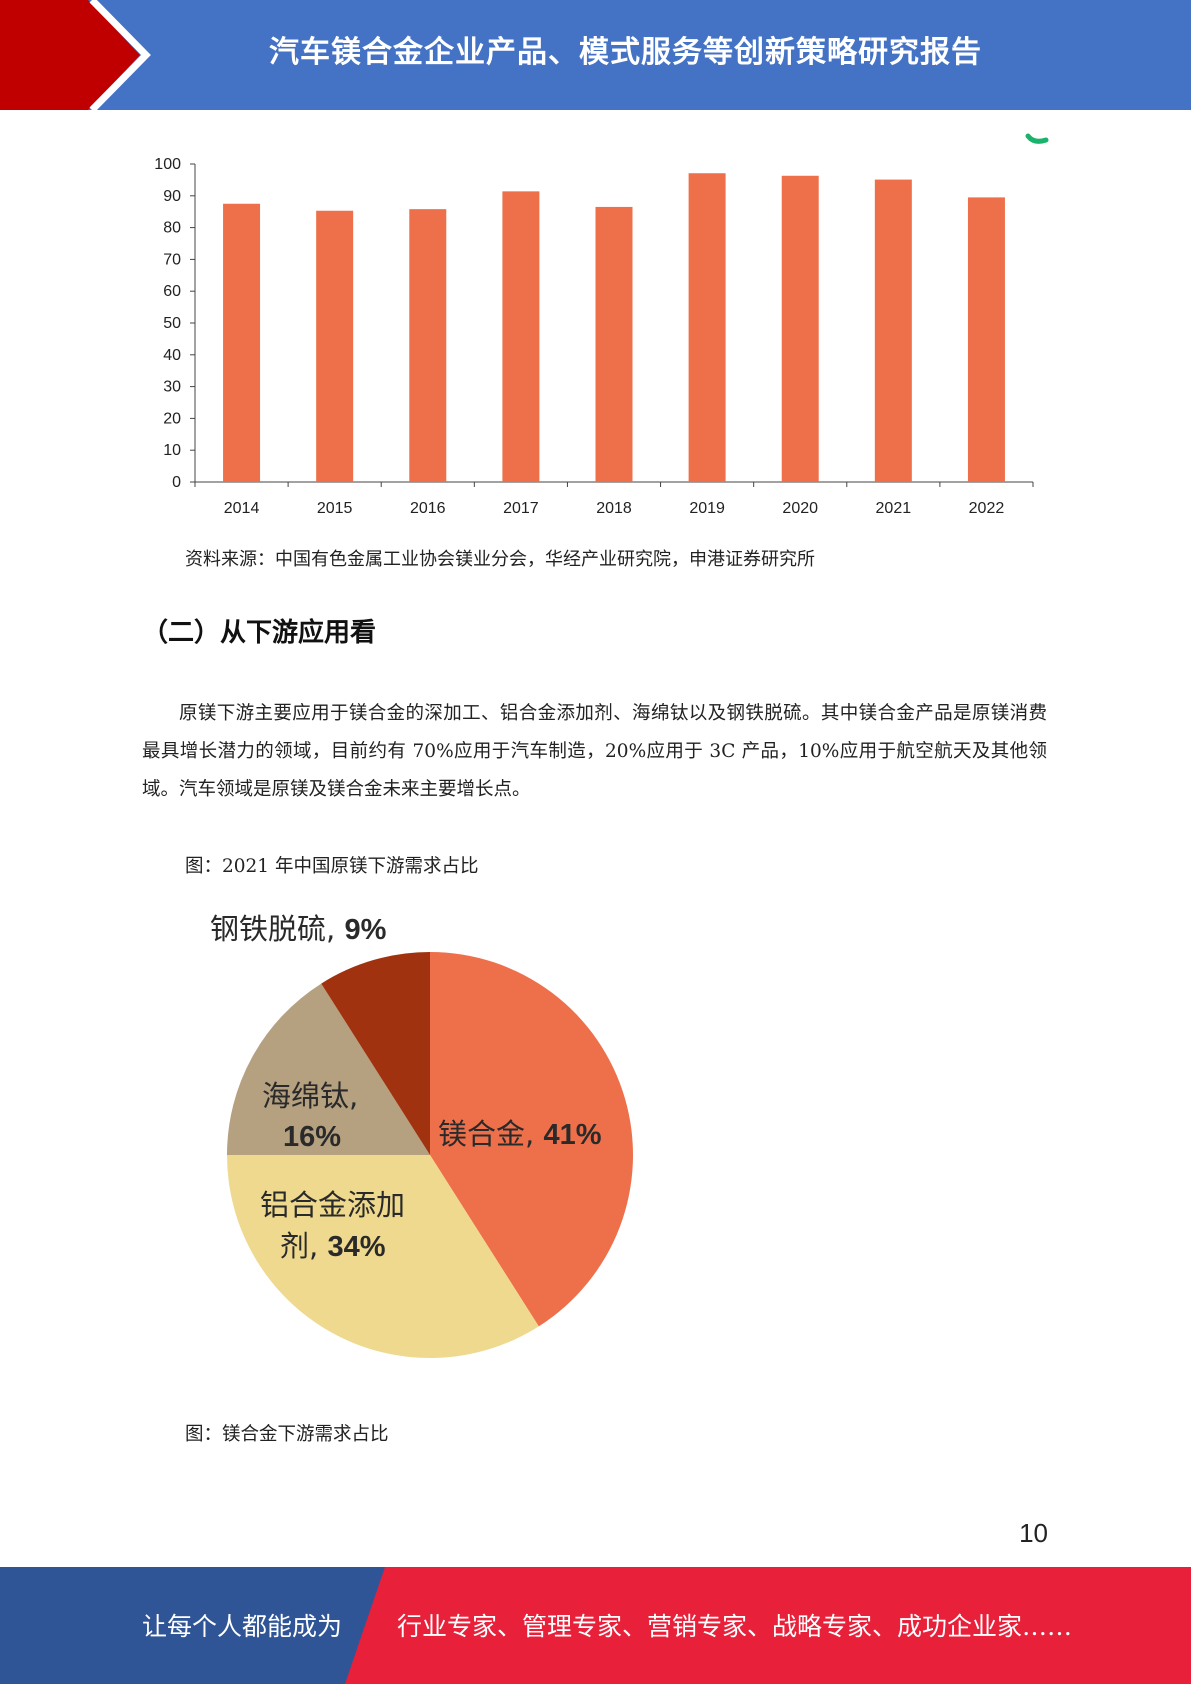  I want to click on x-tick-label: 2019, so click(707, 508).